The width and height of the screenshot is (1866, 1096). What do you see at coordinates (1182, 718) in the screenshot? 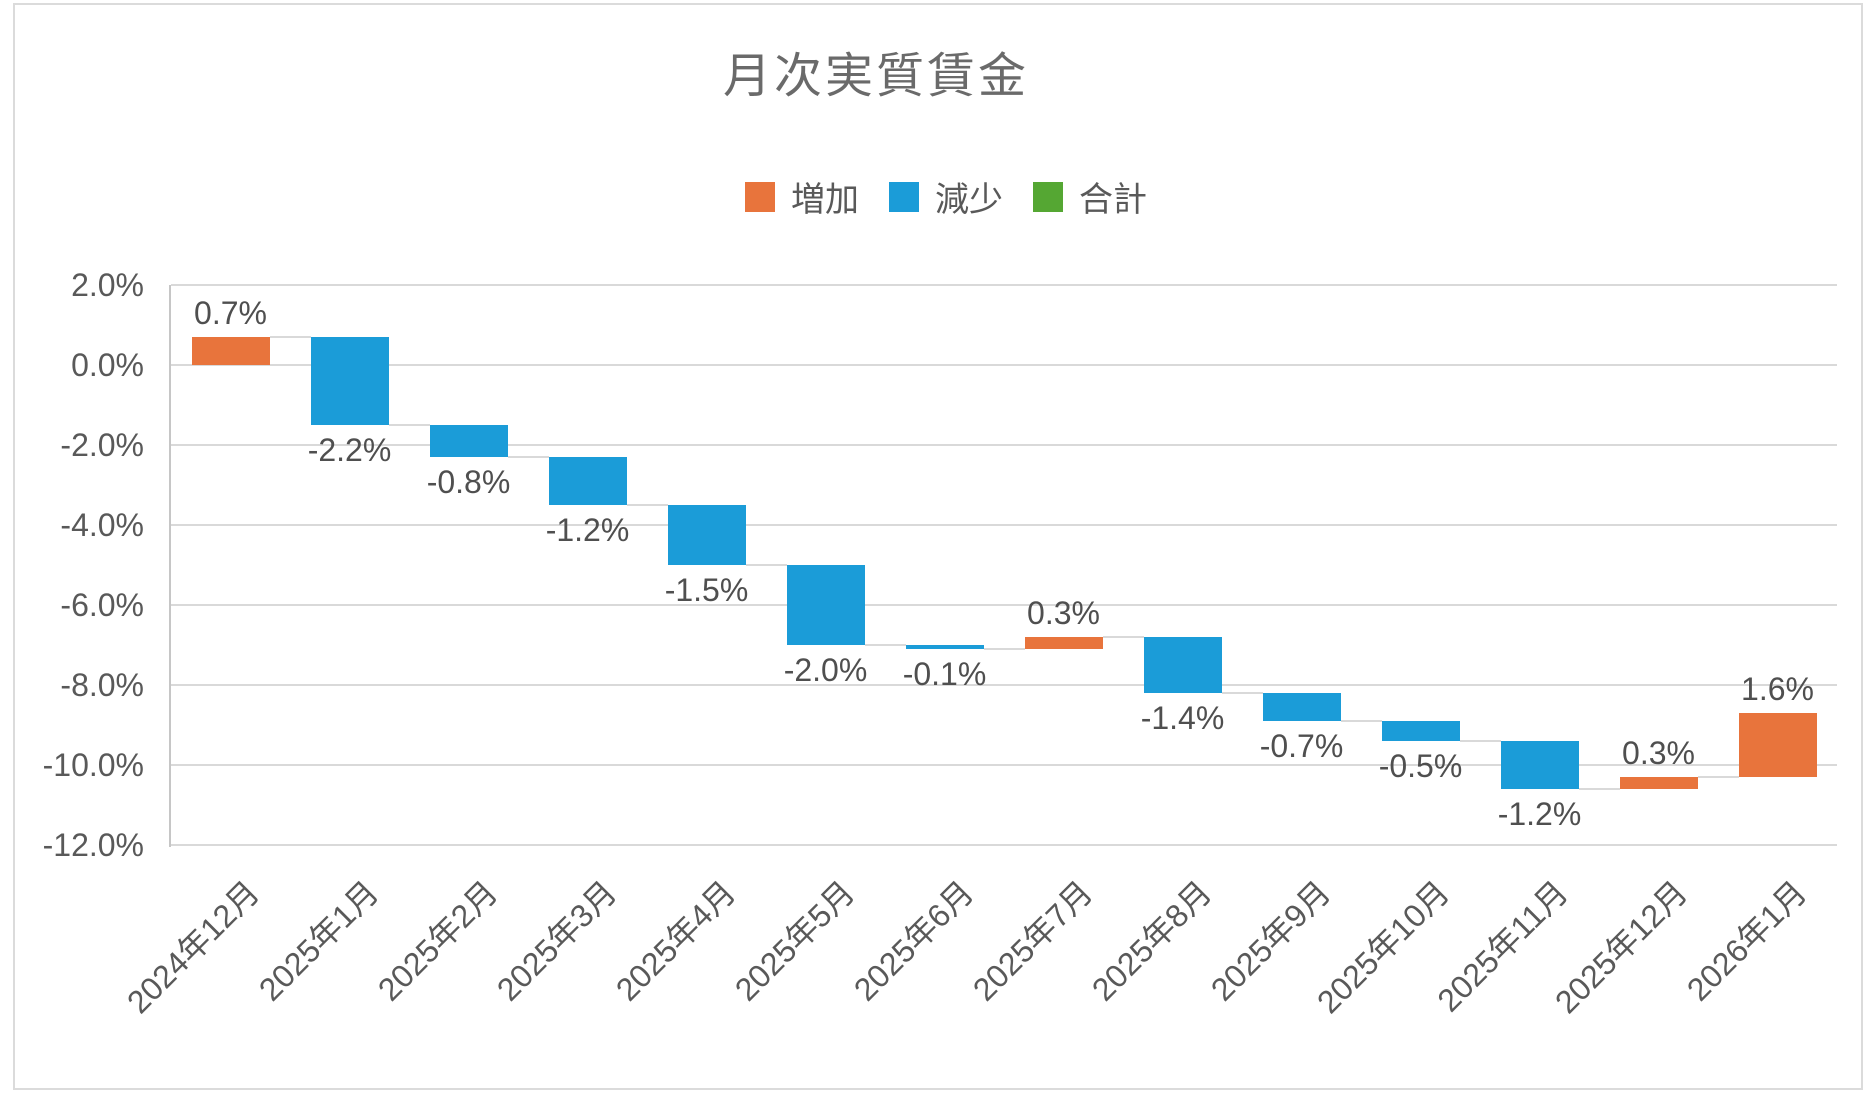
I see `data-label: -1.4%` at bounding box center [1182, 718].